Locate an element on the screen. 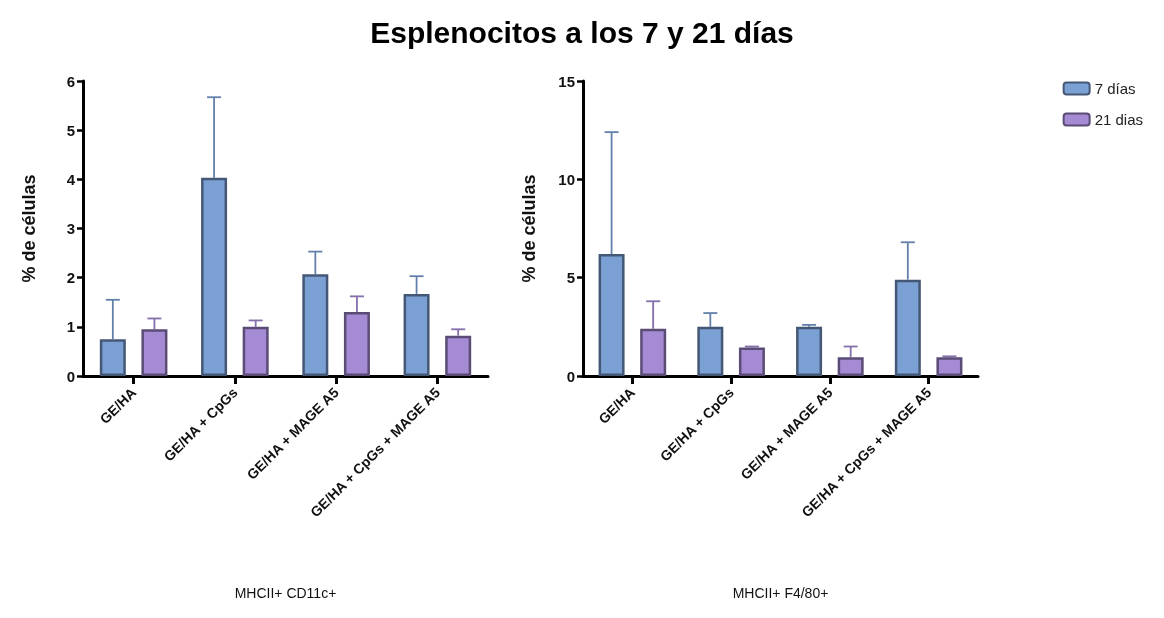 The width and height of the screenshot is (1164, 618). legend-label: 7 días is located at coordinates (1115, 88).